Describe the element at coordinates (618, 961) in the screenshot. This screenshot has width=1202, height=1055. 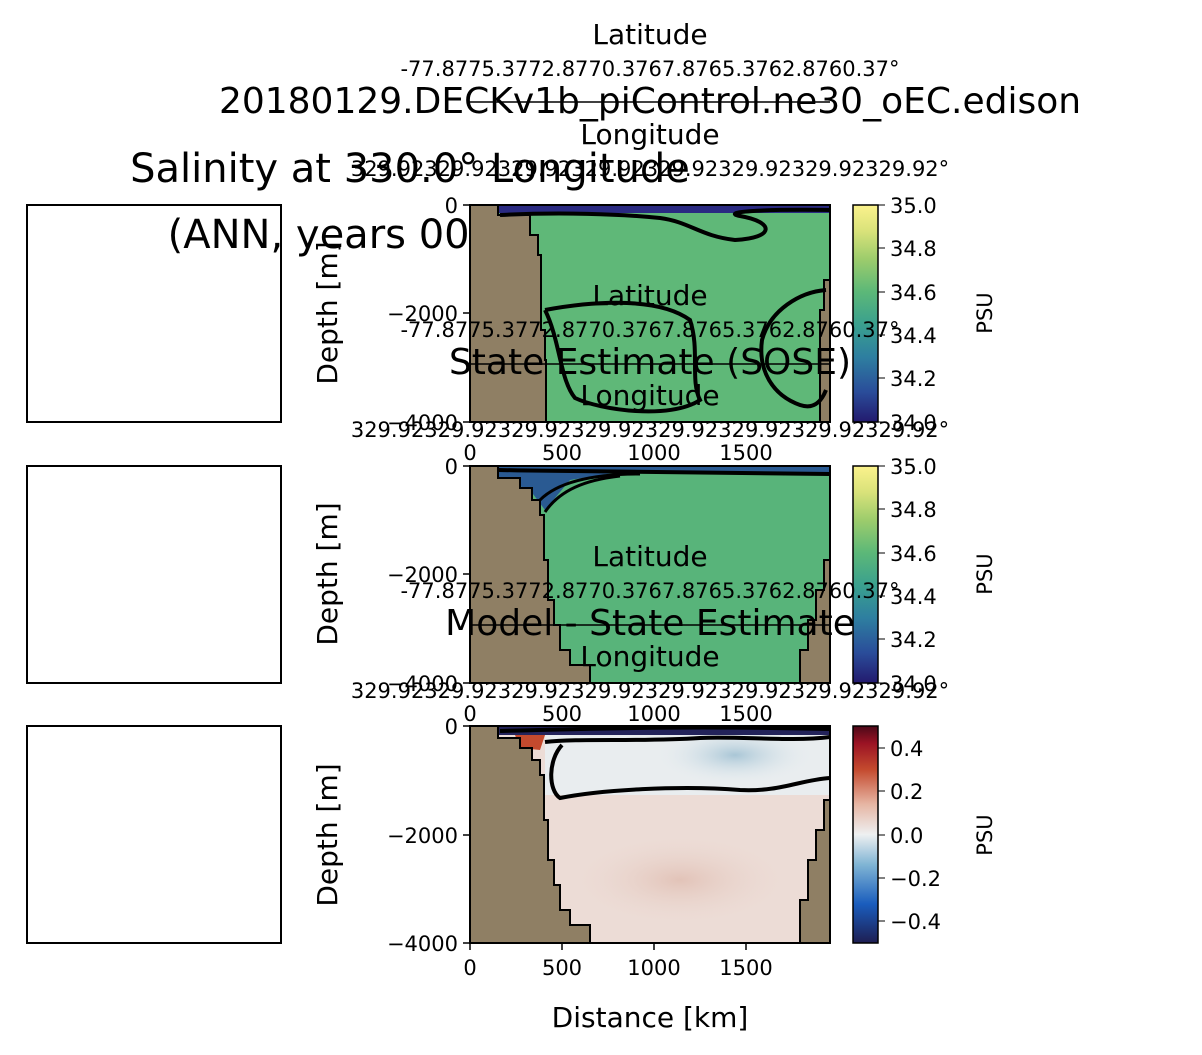
I see `x-ticks-bottom: 0 500 1000 1500` at that location.